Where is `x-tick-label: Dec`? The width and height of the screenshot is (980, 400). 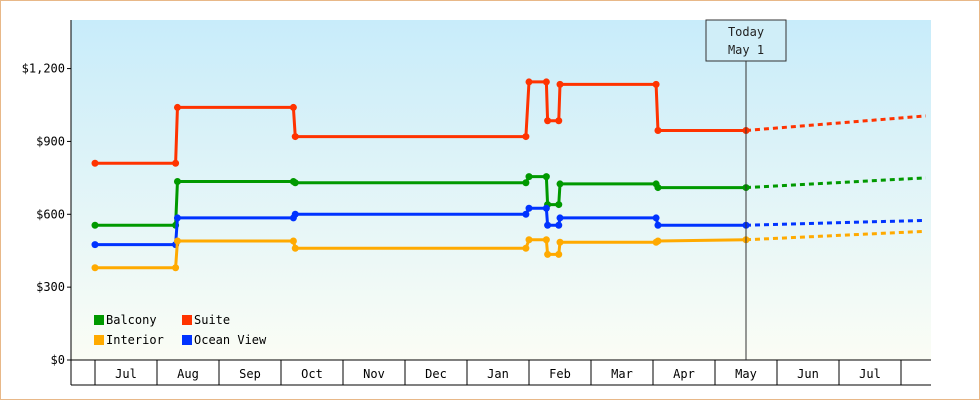 x-tick-label: Dec is located at coordinates (436, 374).